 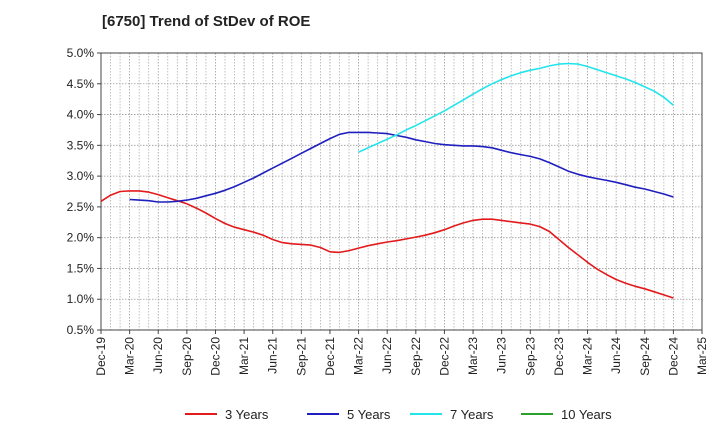 What do you see at coordinates (247, 414) in the screenshot?
I see `legend-label: 3 Years` at bounding box center [247, 414].